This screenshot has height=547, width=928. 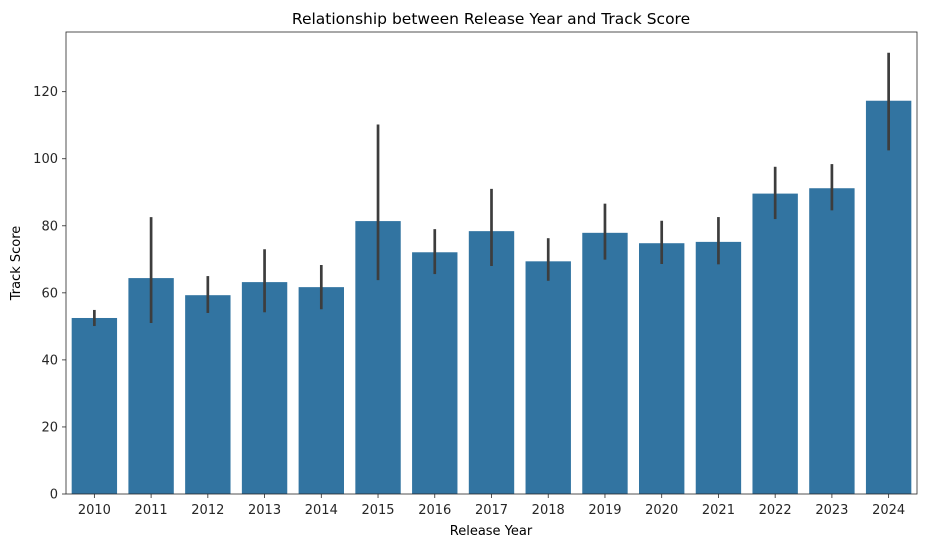 What do you see at coordinates (888, 297) in the screenshot?
I see `bar-2024` at bounding box center [888, 297].